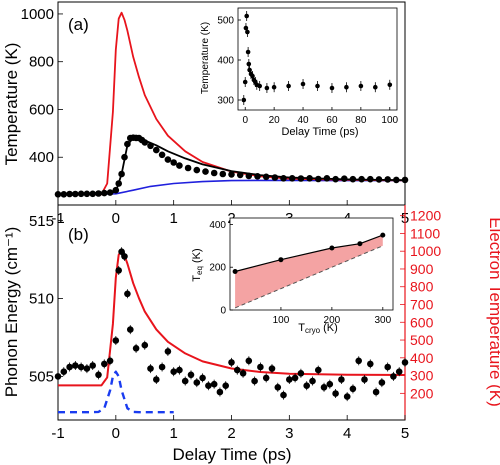 This screenshot has width=500, height=465. What do you see at coordinates (217, 225) in the screenshot?
I see `inset-b-y-tick-label: 400` at bounding box center [217, 225].